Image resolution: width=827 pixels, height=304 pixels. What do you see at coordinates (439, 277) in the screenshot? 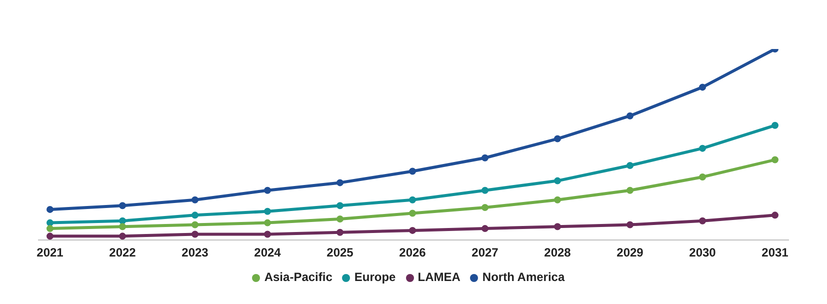
I see `legend-label: LAMEA` at bounding box center [439, 277].